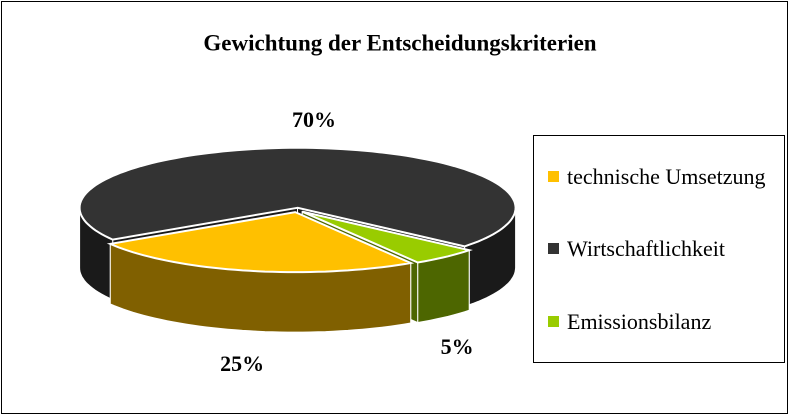  I want to click on legend-entry: Wirtschaftlichkeit, so click(659, 248).